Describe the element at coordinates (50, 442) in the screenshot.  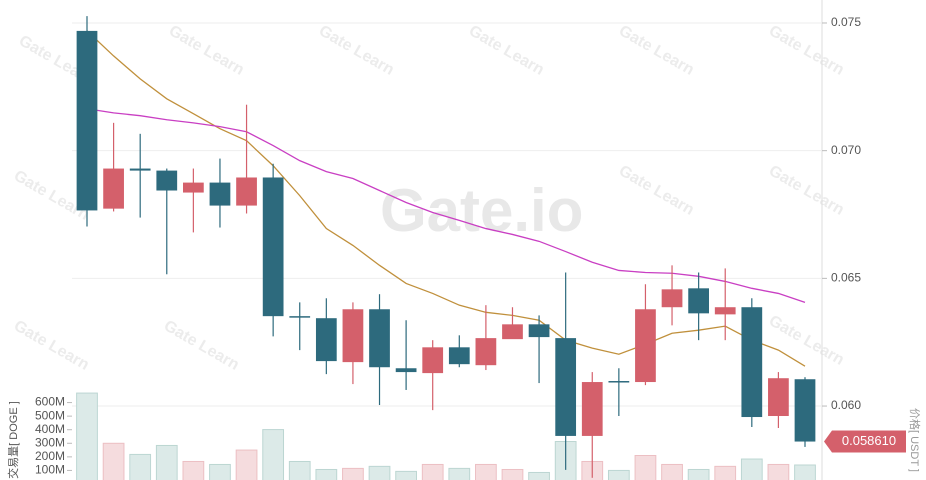
I see `volume-tick-label: 300M` at that location.